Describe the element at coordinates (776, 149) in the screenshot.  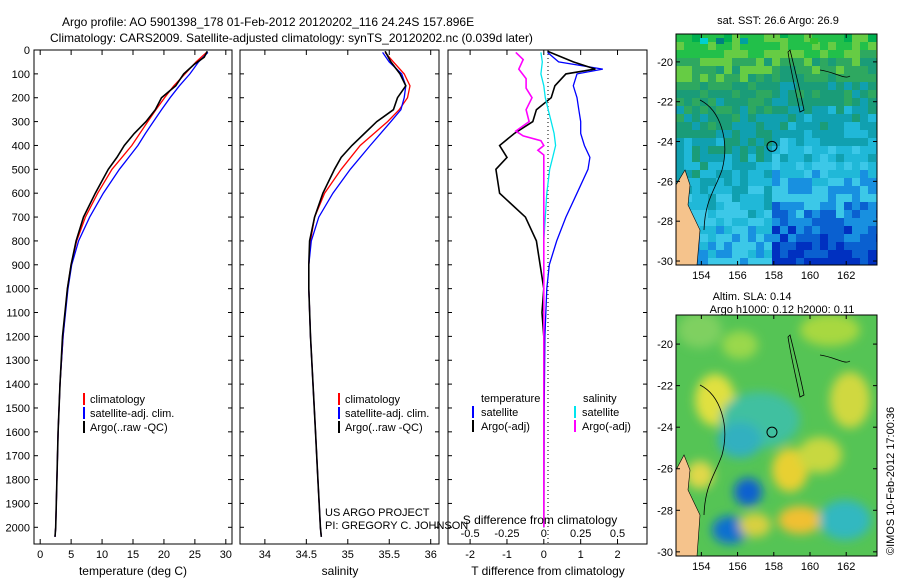
I see `sst-heatmap` at that location.